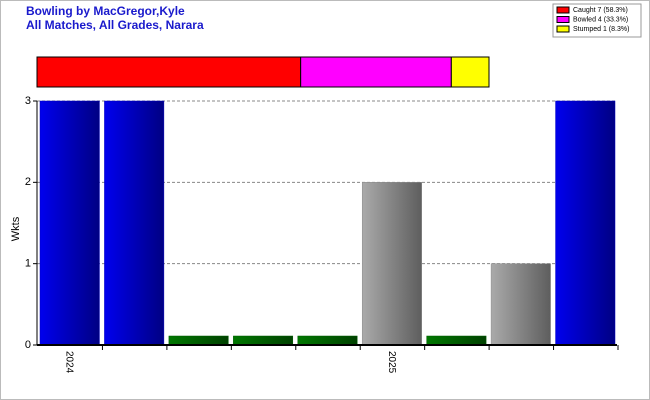 Image resolution: width=650 pixels, height=400 pixels. What do you see at coordinates (600, 19) in the screenshot?
I see `legend-label: Bowled 4 (33.3%)` at bounding box center [600, 19].